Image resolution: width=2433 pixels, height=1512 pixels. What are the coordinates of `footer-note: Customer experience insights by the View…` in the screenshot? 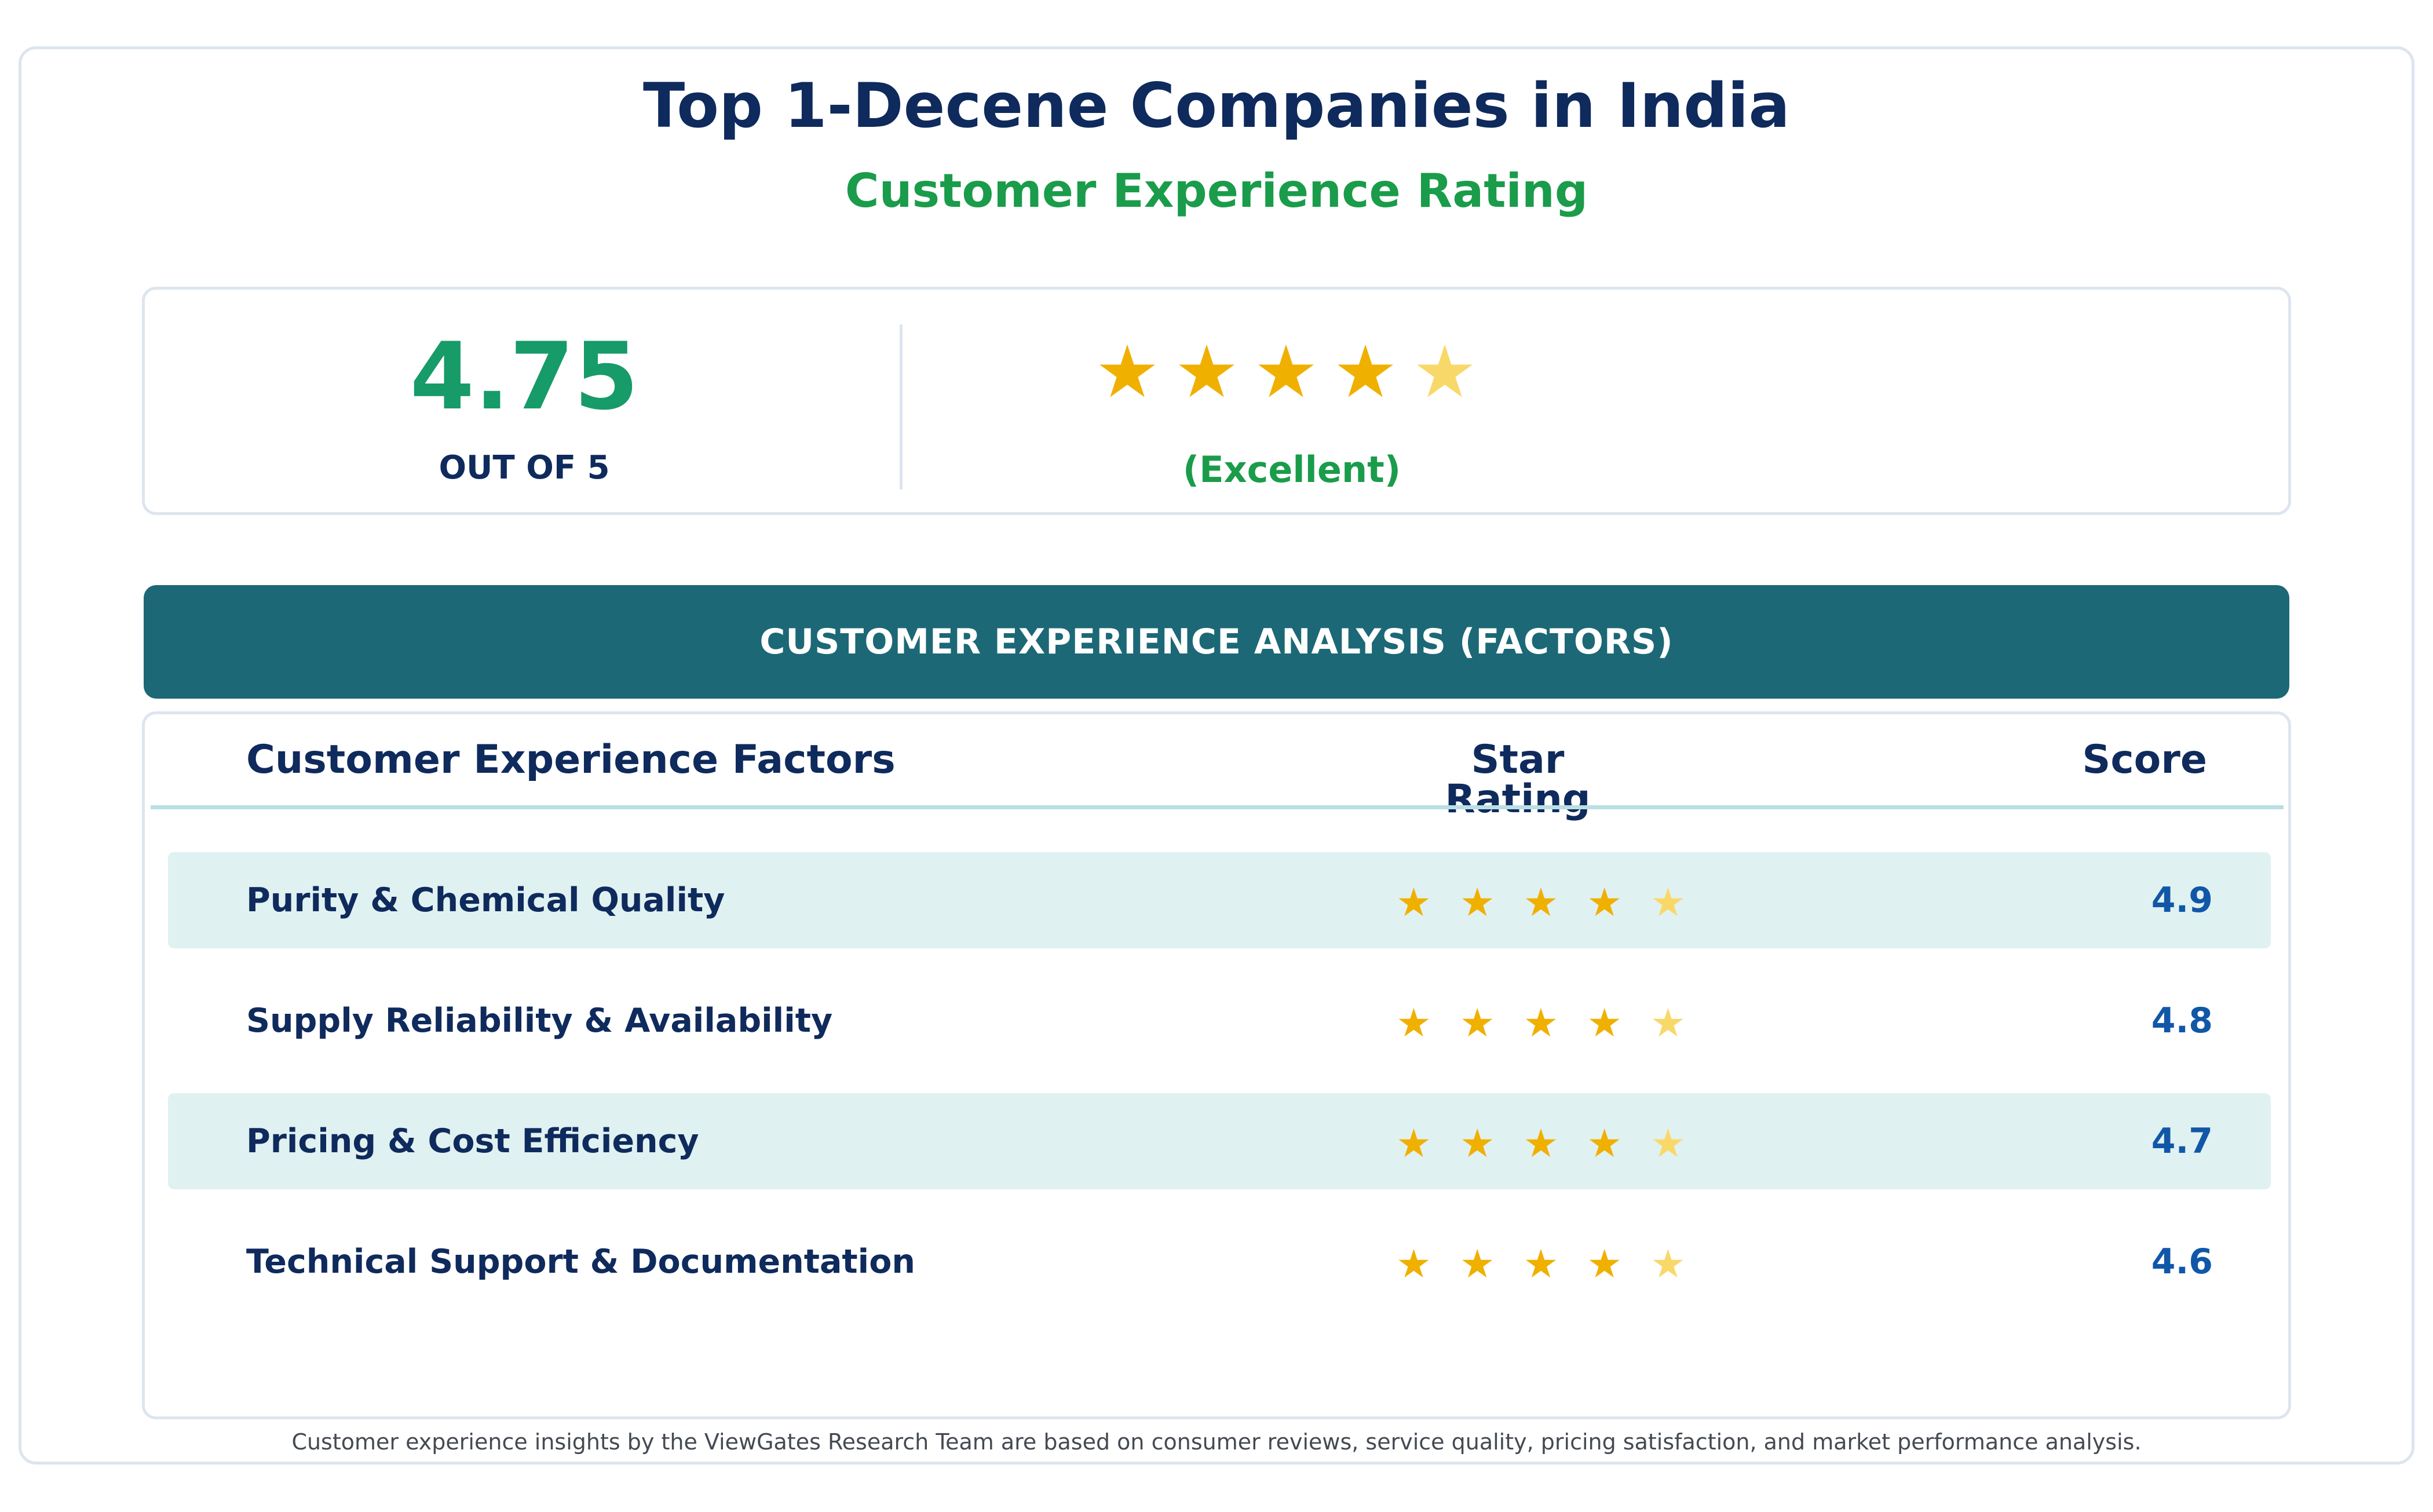 It's located at (1216, 1442).